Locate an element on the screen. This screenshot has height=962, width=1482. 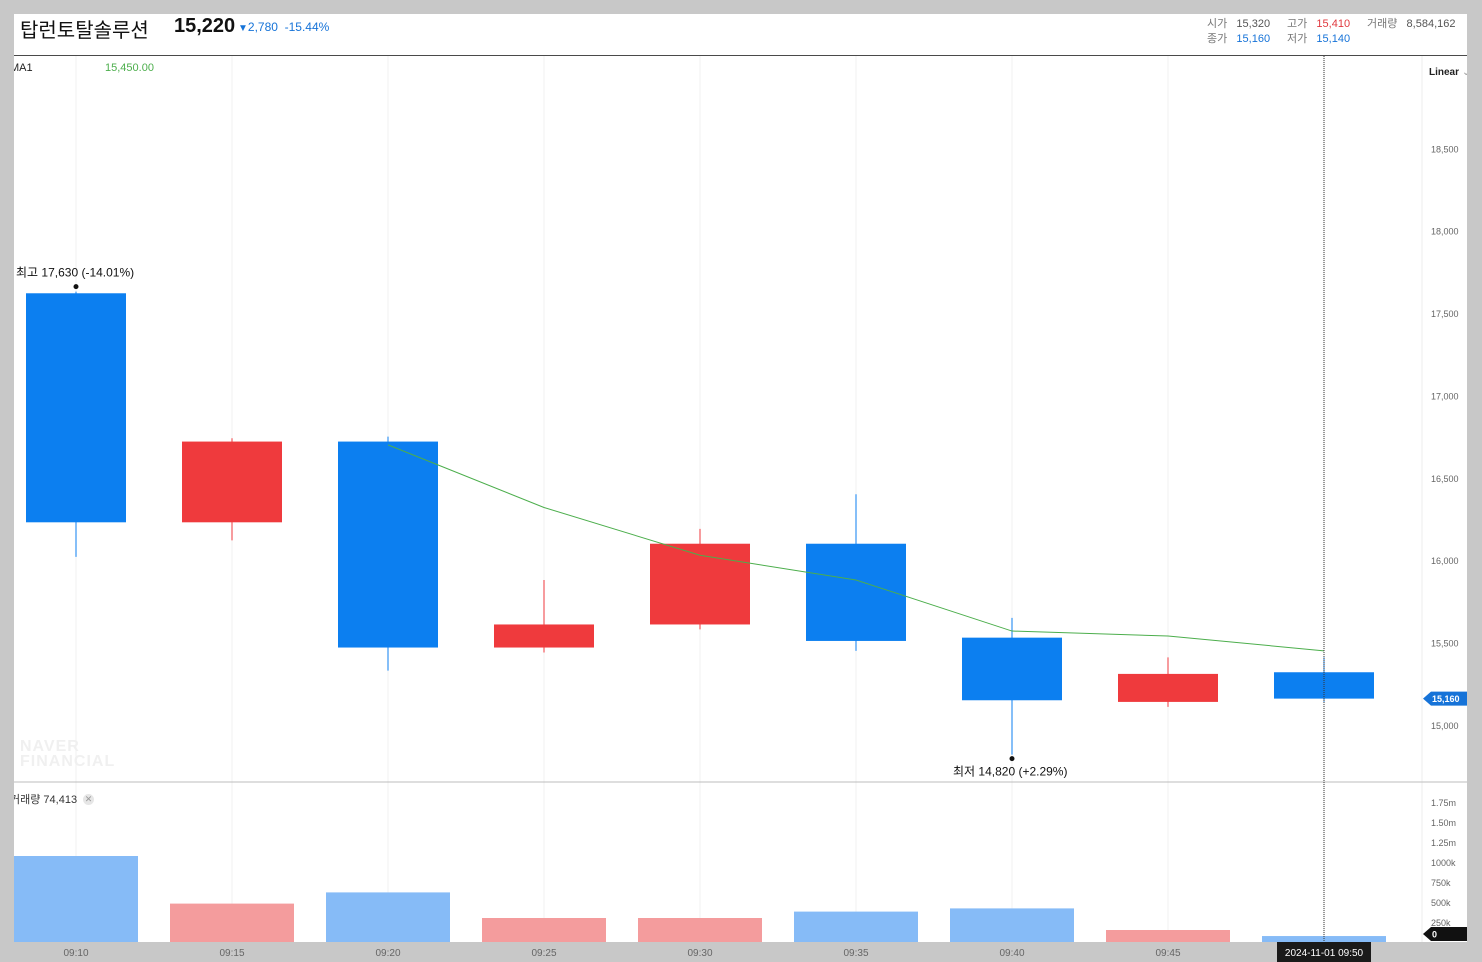
ohlc-low: 저가 15,140 is located at coordinates (1318, 38).